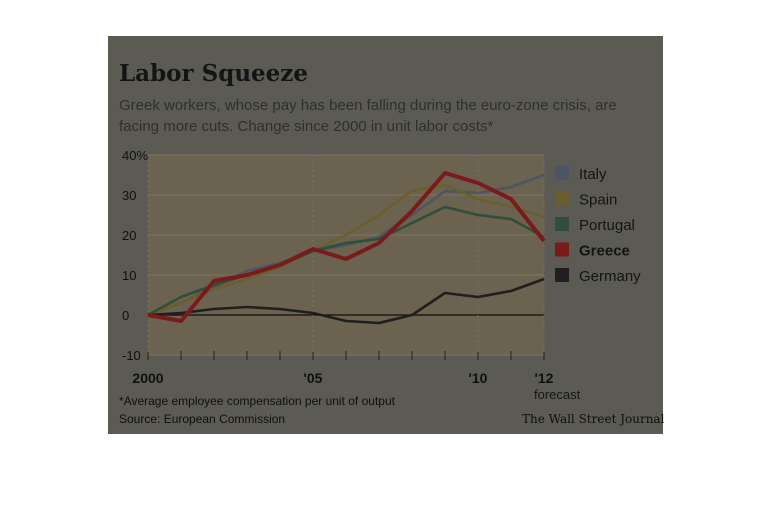  I want to click on legend-swatch-italy, so click(562, 173).